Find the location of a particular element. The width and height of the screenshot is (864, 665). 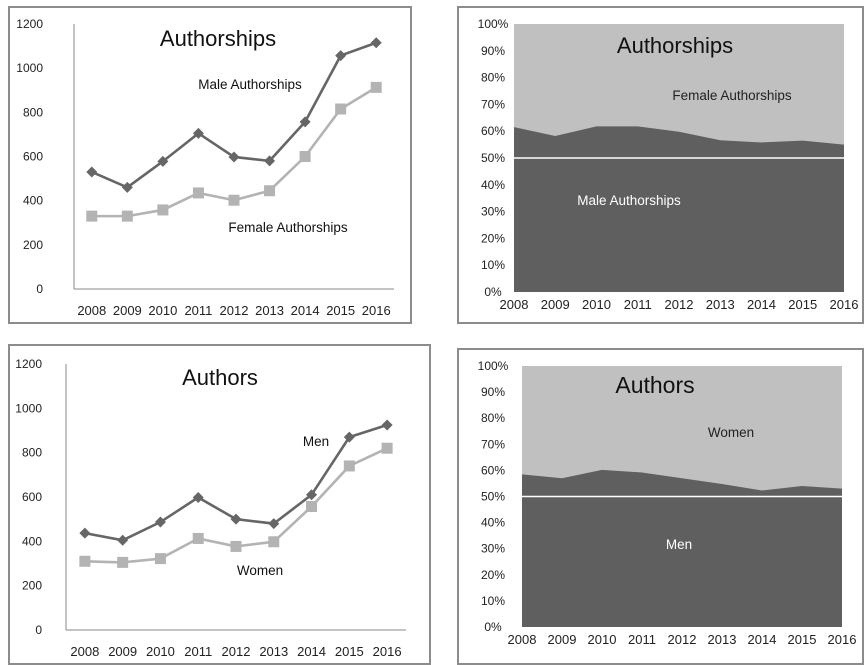

series-label: Men is located at coordinates (679, 544).